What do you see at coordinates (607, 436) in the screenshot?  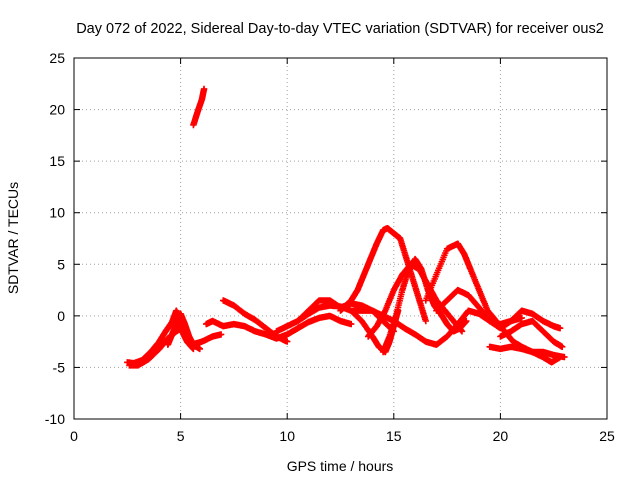 I see `x-tick-label: 25` at bounding box center [607, 436].